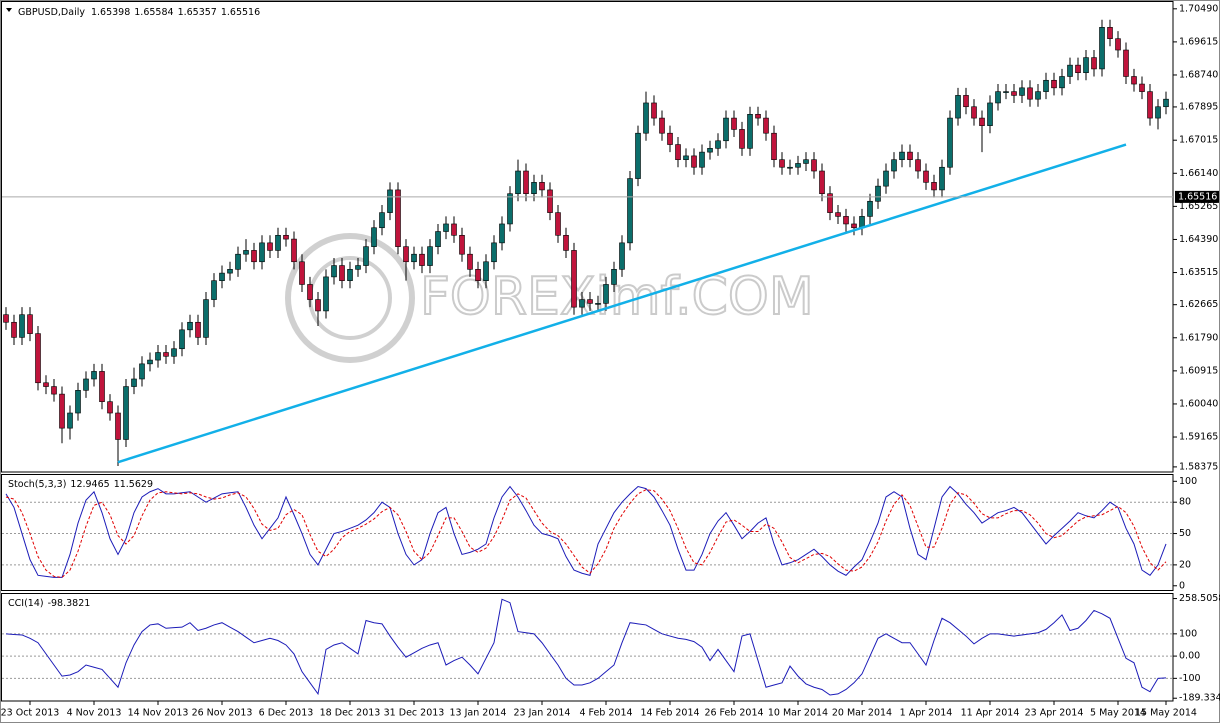 The image size is (1220, 723). Describe the element at coordinates (37, 484) in the screenshot. I see `indicator-name: Stoch(5,3,3)` at that location.